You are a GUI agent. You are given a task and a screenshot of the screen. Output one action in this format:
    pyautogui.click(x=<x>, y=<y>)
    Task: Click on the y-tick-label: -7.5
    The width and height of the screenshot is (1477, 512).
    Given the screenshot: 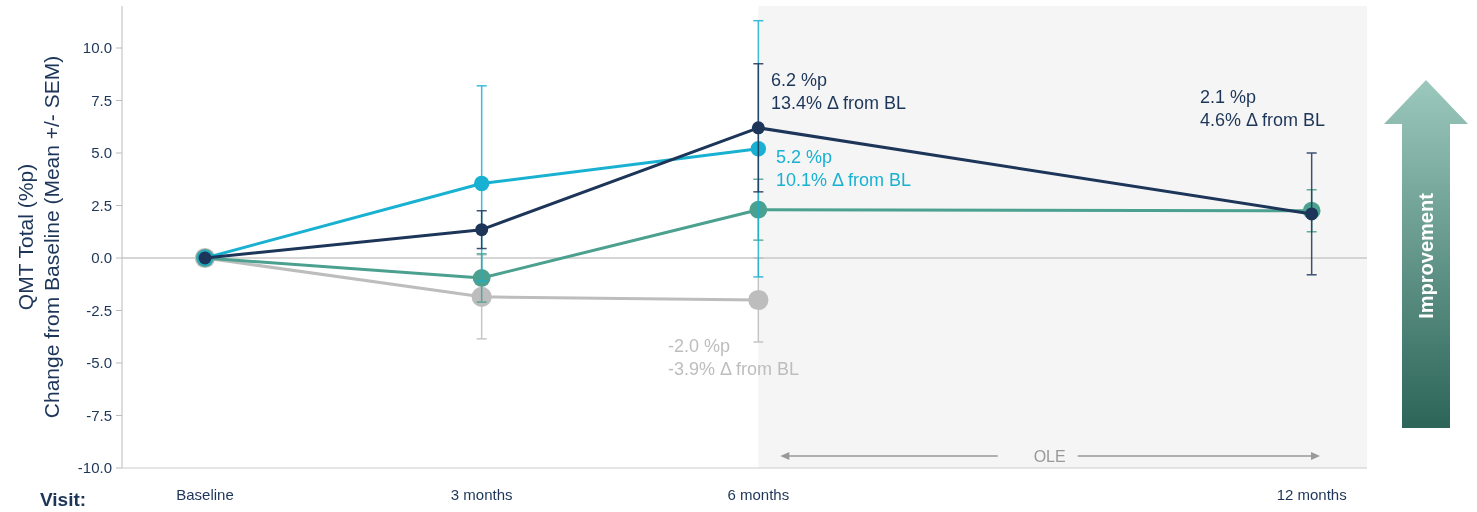 What is the action you would take?
    pyautogui.click(x=99, y=415)
    